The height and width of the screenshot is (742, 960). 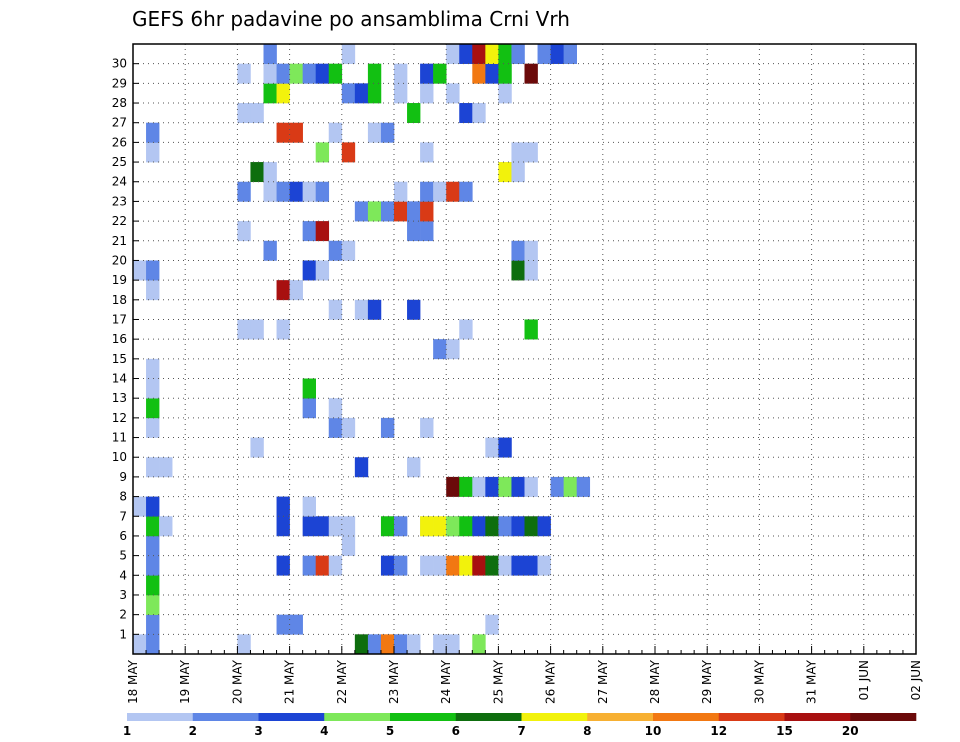 I want to click on chart-title: GEFS 6hr padavine po ansamblima Crni Vrh, so click(x=351, y=19).